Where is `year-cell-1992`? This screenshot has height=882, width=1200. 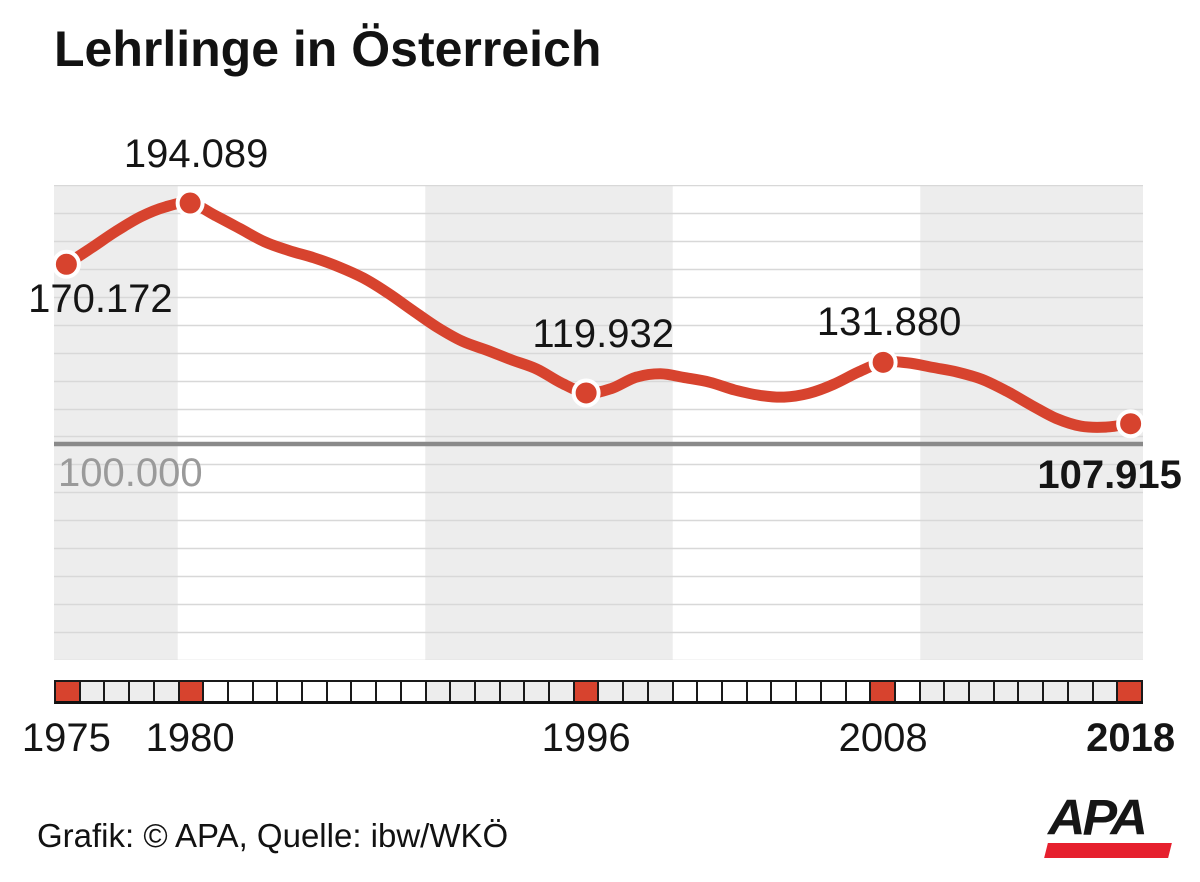
year-cell-1992 is located at coordinates (488, 691).